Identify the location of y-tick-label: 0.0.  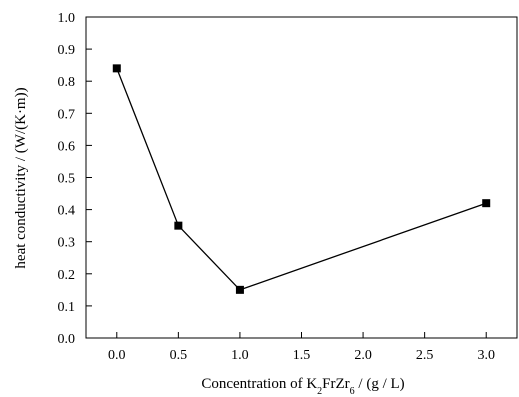
(67, 339).